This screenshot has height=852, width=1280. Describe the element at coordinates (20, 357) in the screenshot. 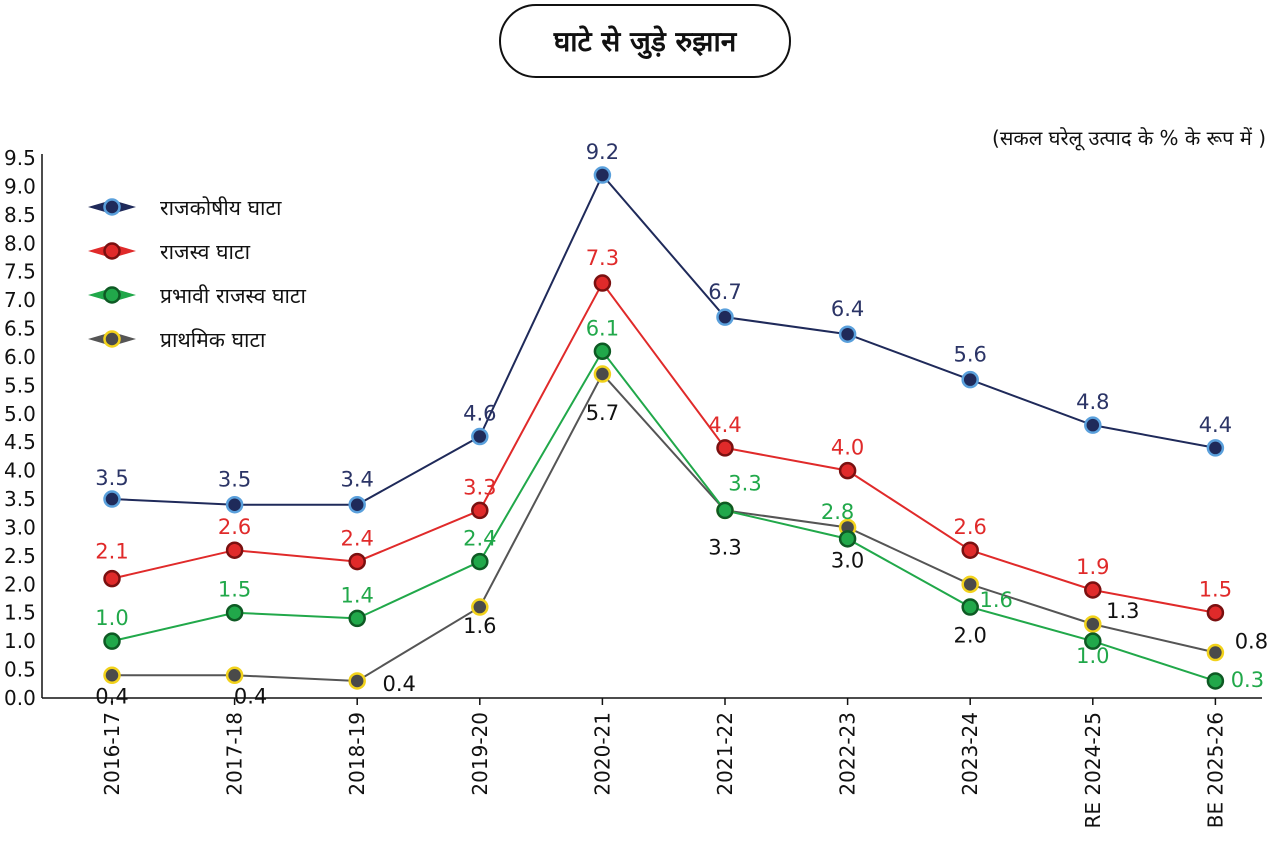

I see `y-tick-label: 6.0` at that location.